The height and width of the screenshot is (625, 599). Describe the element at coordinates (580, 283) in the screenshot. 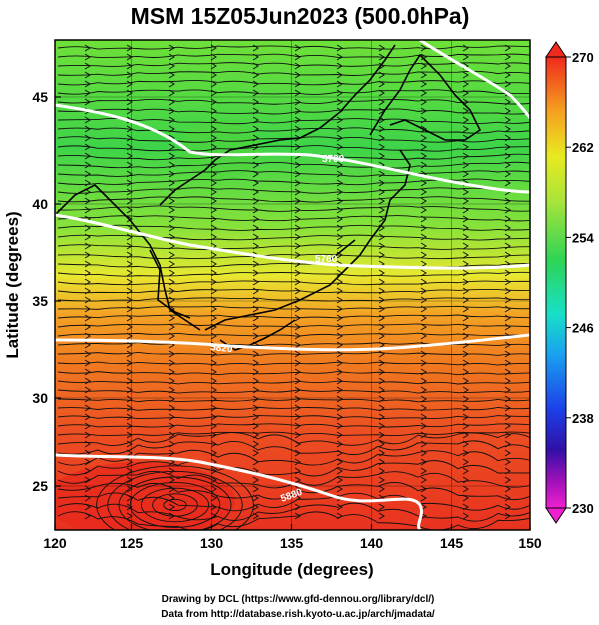

I see `colorbar-ticks: 270 262 254 246 238 230` at that location.